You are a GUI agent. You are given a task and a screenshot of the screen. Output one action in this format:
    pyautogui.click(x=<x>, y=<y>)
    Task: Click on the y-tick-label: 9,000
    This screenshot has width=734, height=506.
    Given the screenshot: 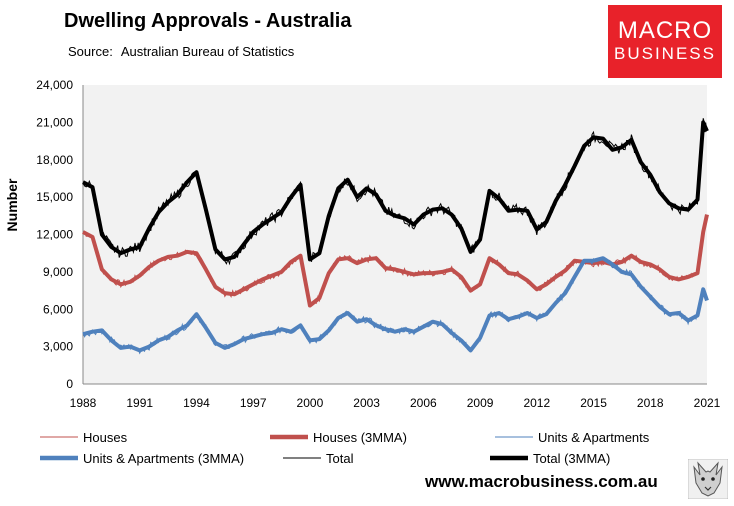 What is the action you would take?
    pyautogui.click(x=58, y=272)
    